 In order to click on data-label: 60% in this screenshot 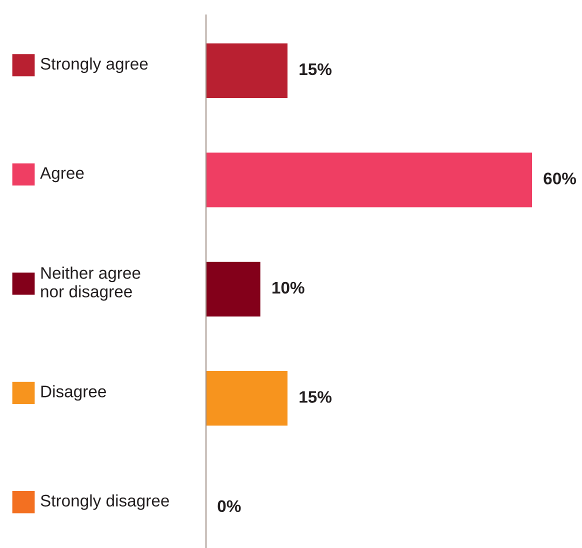, I will do `click(560, 178)`.